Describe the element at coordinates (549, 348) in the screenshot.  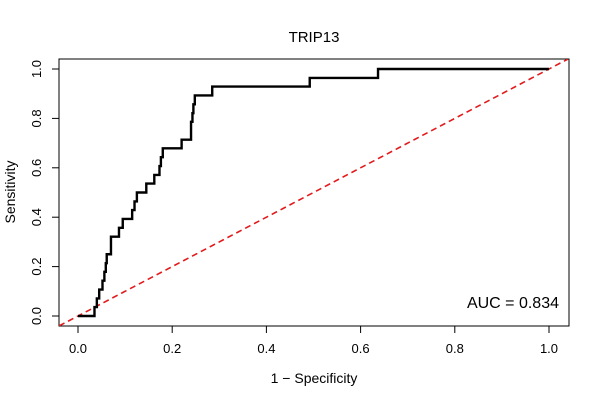
I see `x-tick-label: 1.0` at that location.